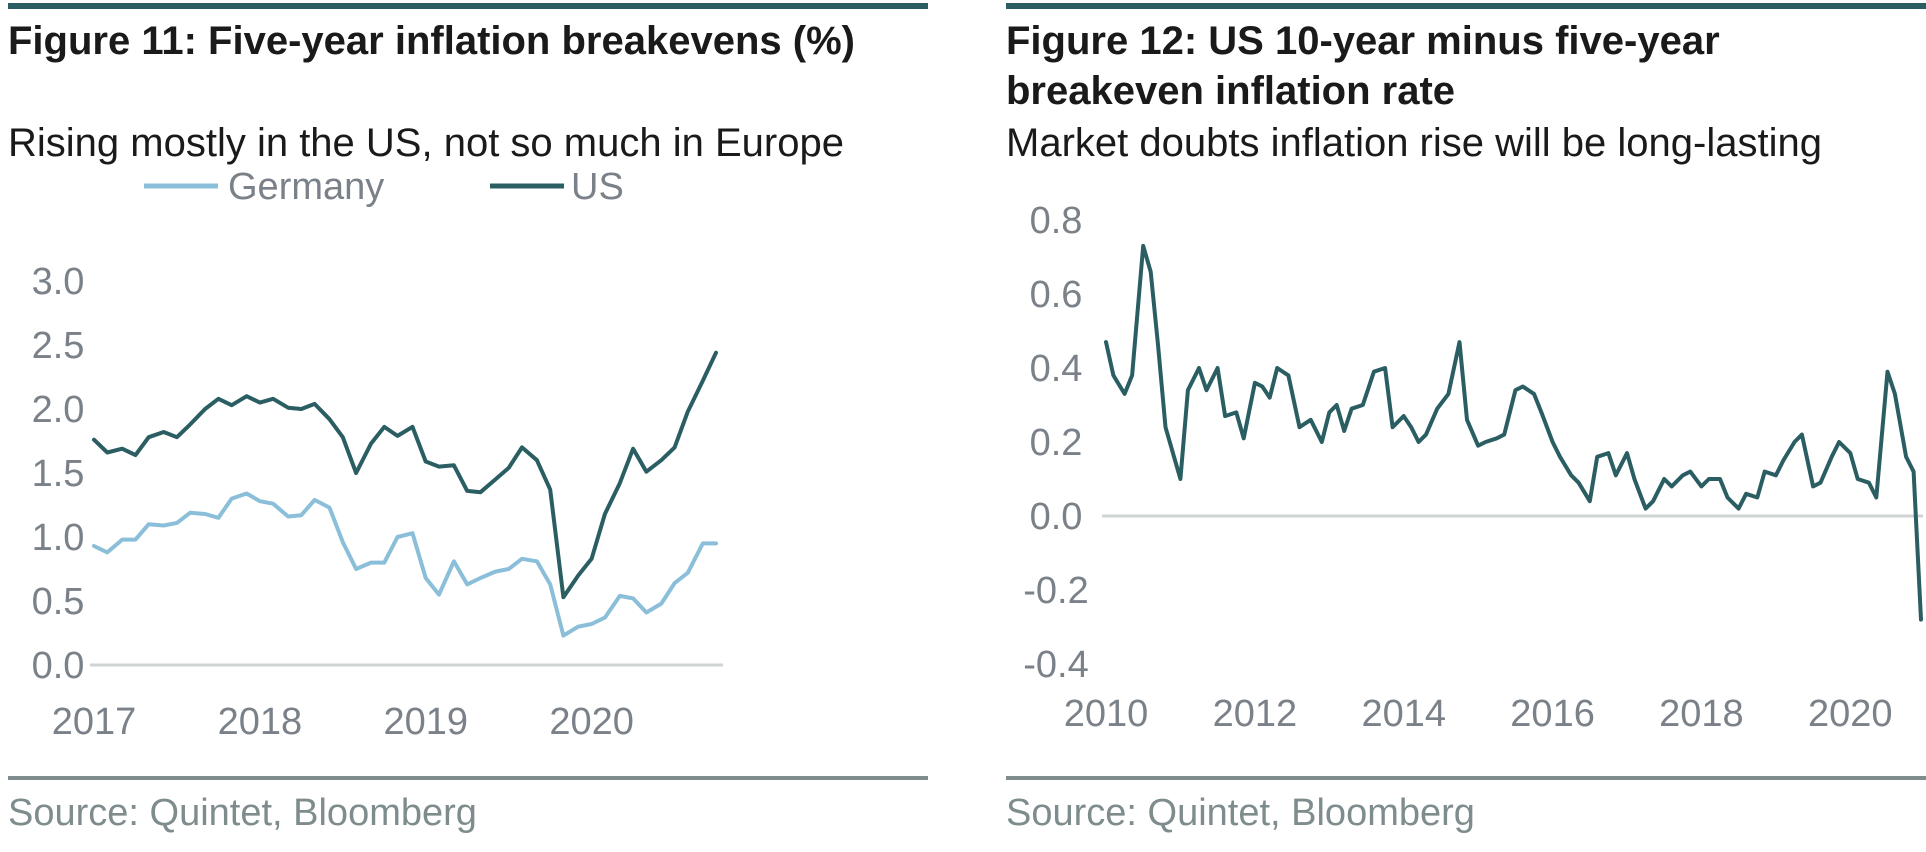  What do you see at coordinates (1056, 369) in the screenshot?
I see `y-tick-label: 0.4` at bounding box center [1056, 369].